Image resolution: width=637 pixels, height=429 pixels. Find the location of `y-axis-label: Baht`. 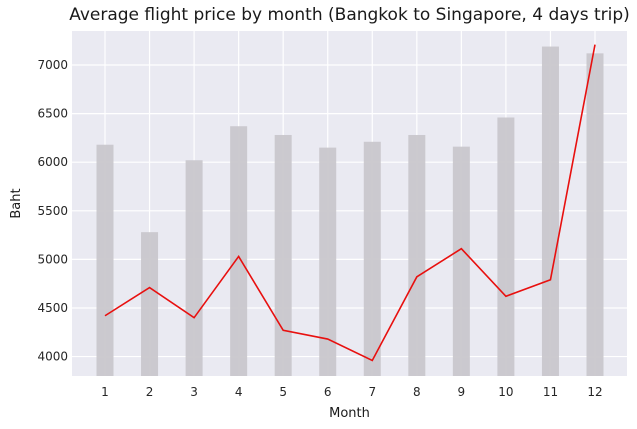

y-axis-label: Baht is located at coordinates (16, 203).